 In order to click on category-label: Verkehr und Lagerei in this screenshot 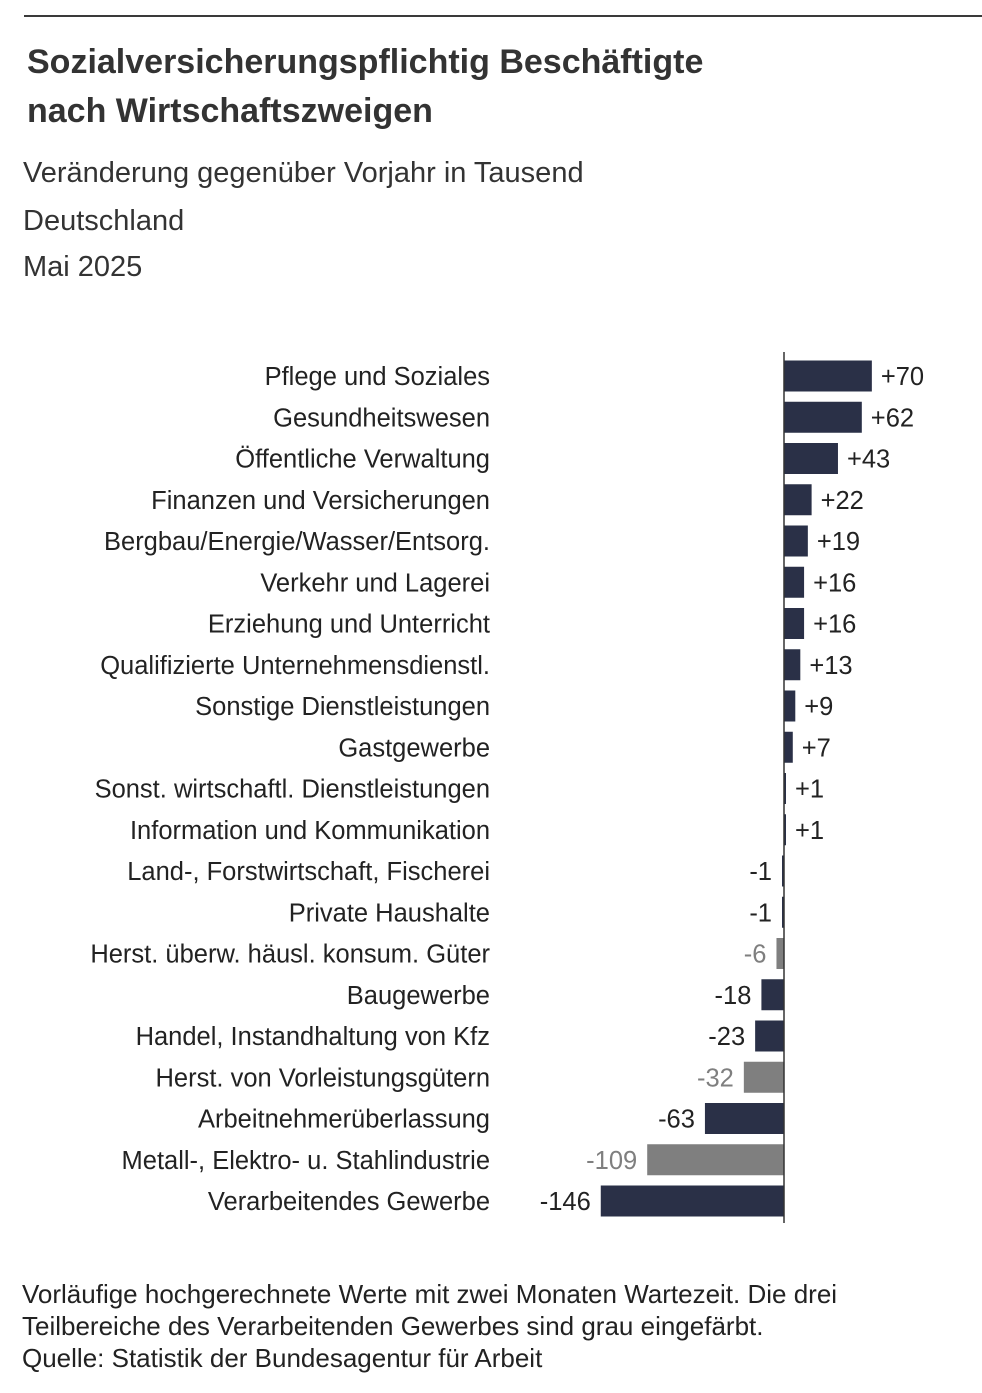, I will do `click(375, 583)`.